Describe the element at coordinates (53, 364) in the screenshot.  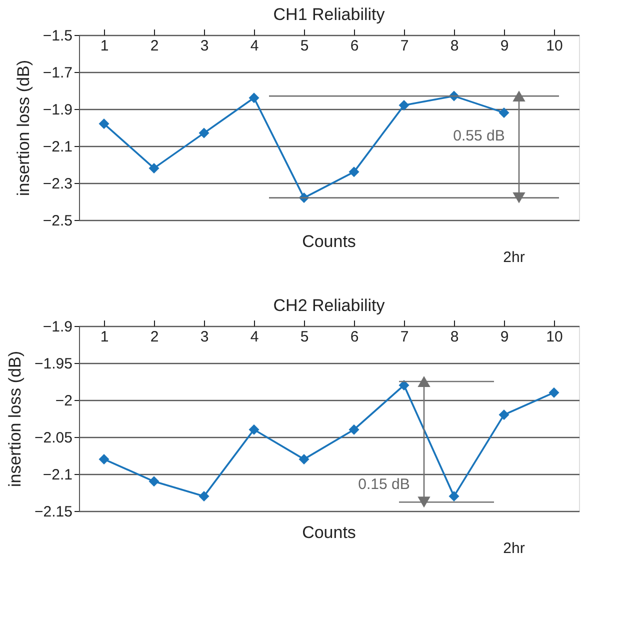
I see `y-tick-label: −1.95` at that location.